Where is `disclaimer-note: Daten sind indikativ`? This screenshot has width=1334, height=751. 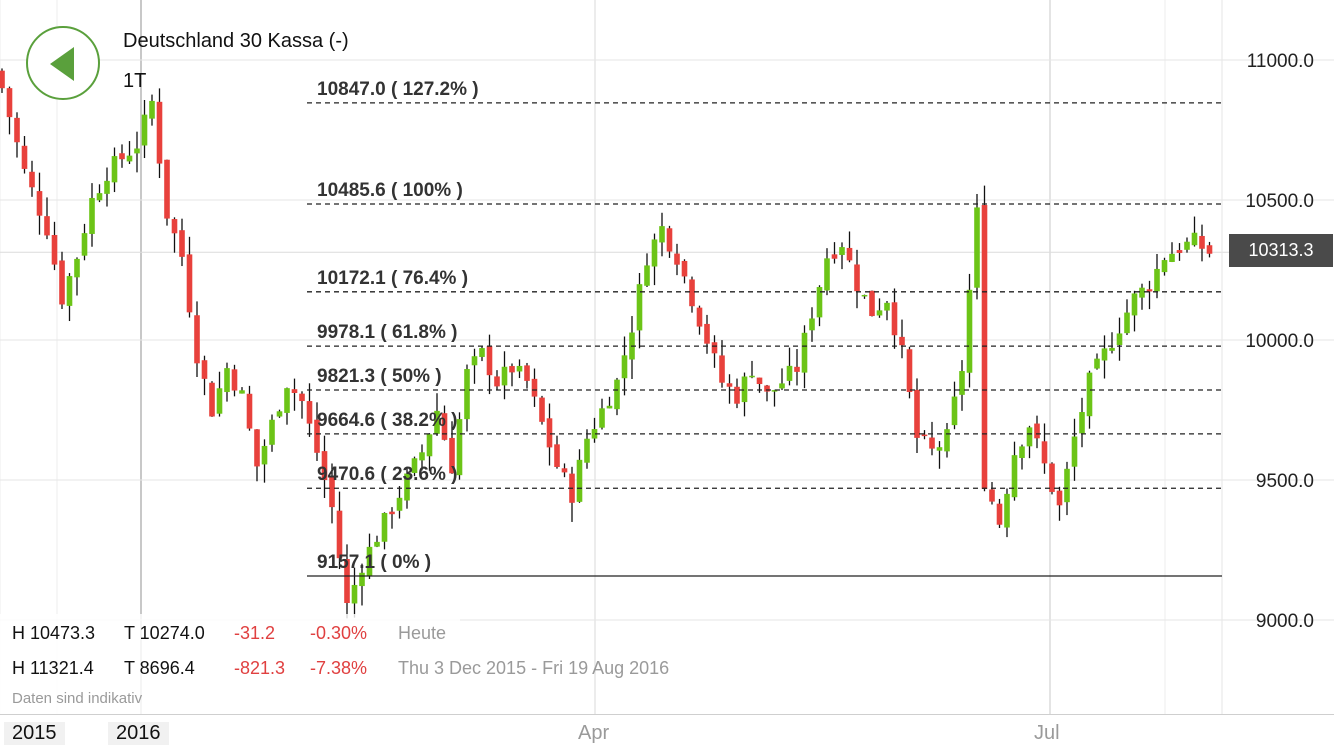
disclaimer-note: Daten sind indikativ is located at coordinates (77, 698).